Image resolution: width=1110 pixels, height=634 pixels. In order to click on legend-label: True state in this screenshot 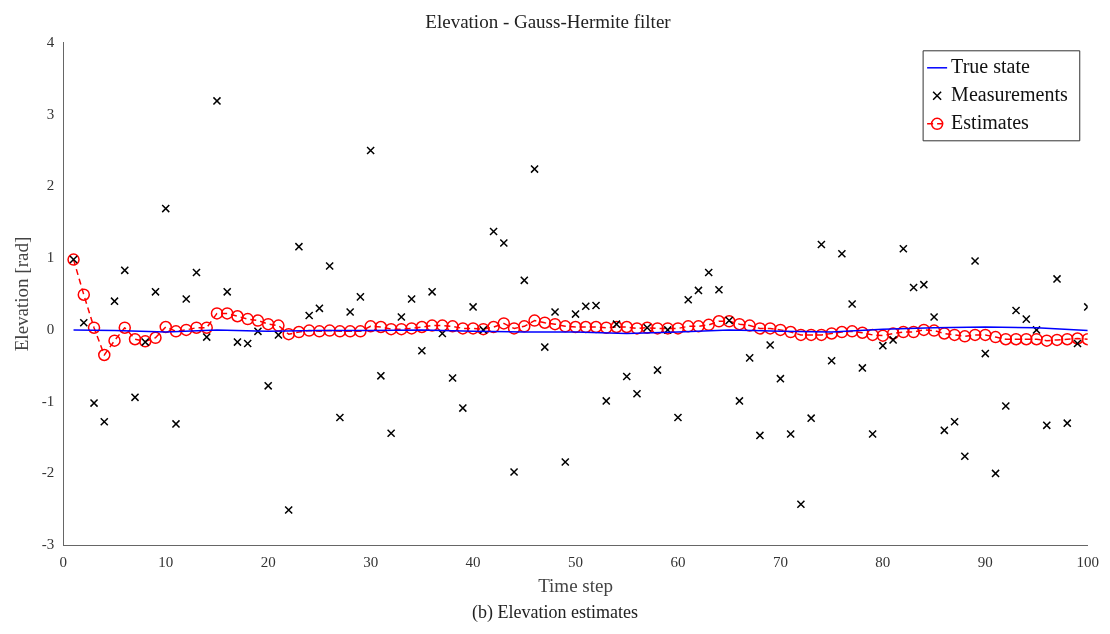, I will do `click(990, 66)`.